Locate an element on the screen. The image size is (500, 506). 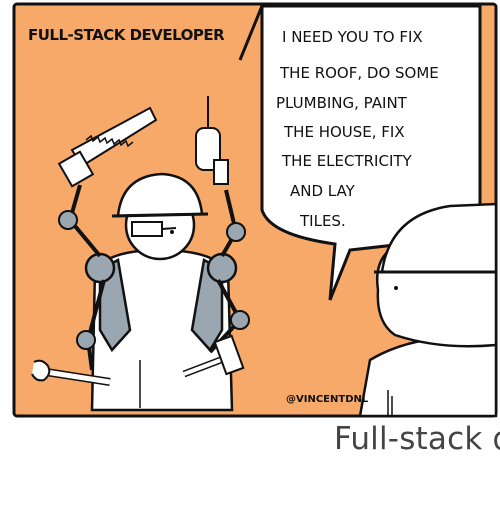
speech-line-4: THE HOUSE, FIX is located at coordinates (344, 132).